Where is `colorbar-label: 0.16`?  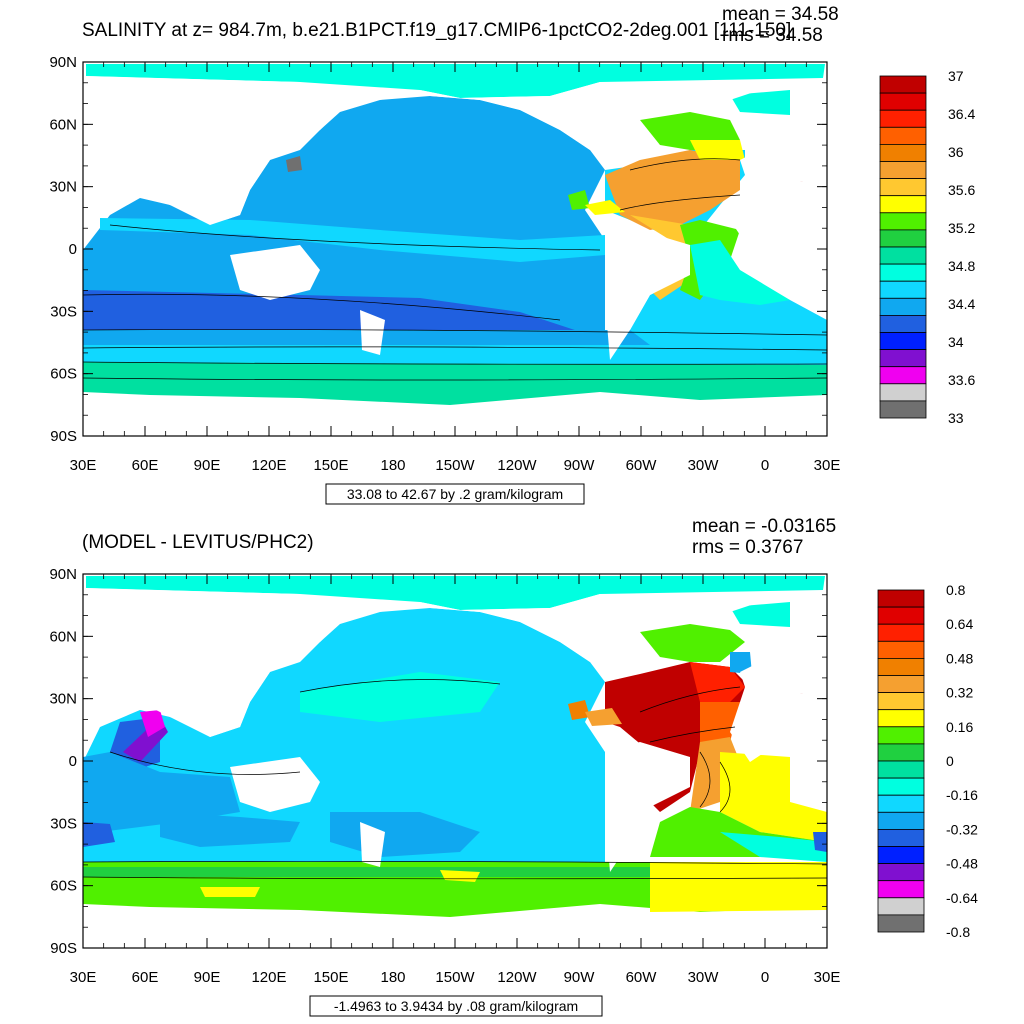
colorbar-label: 0.16 is located at coordinates (959, 727).